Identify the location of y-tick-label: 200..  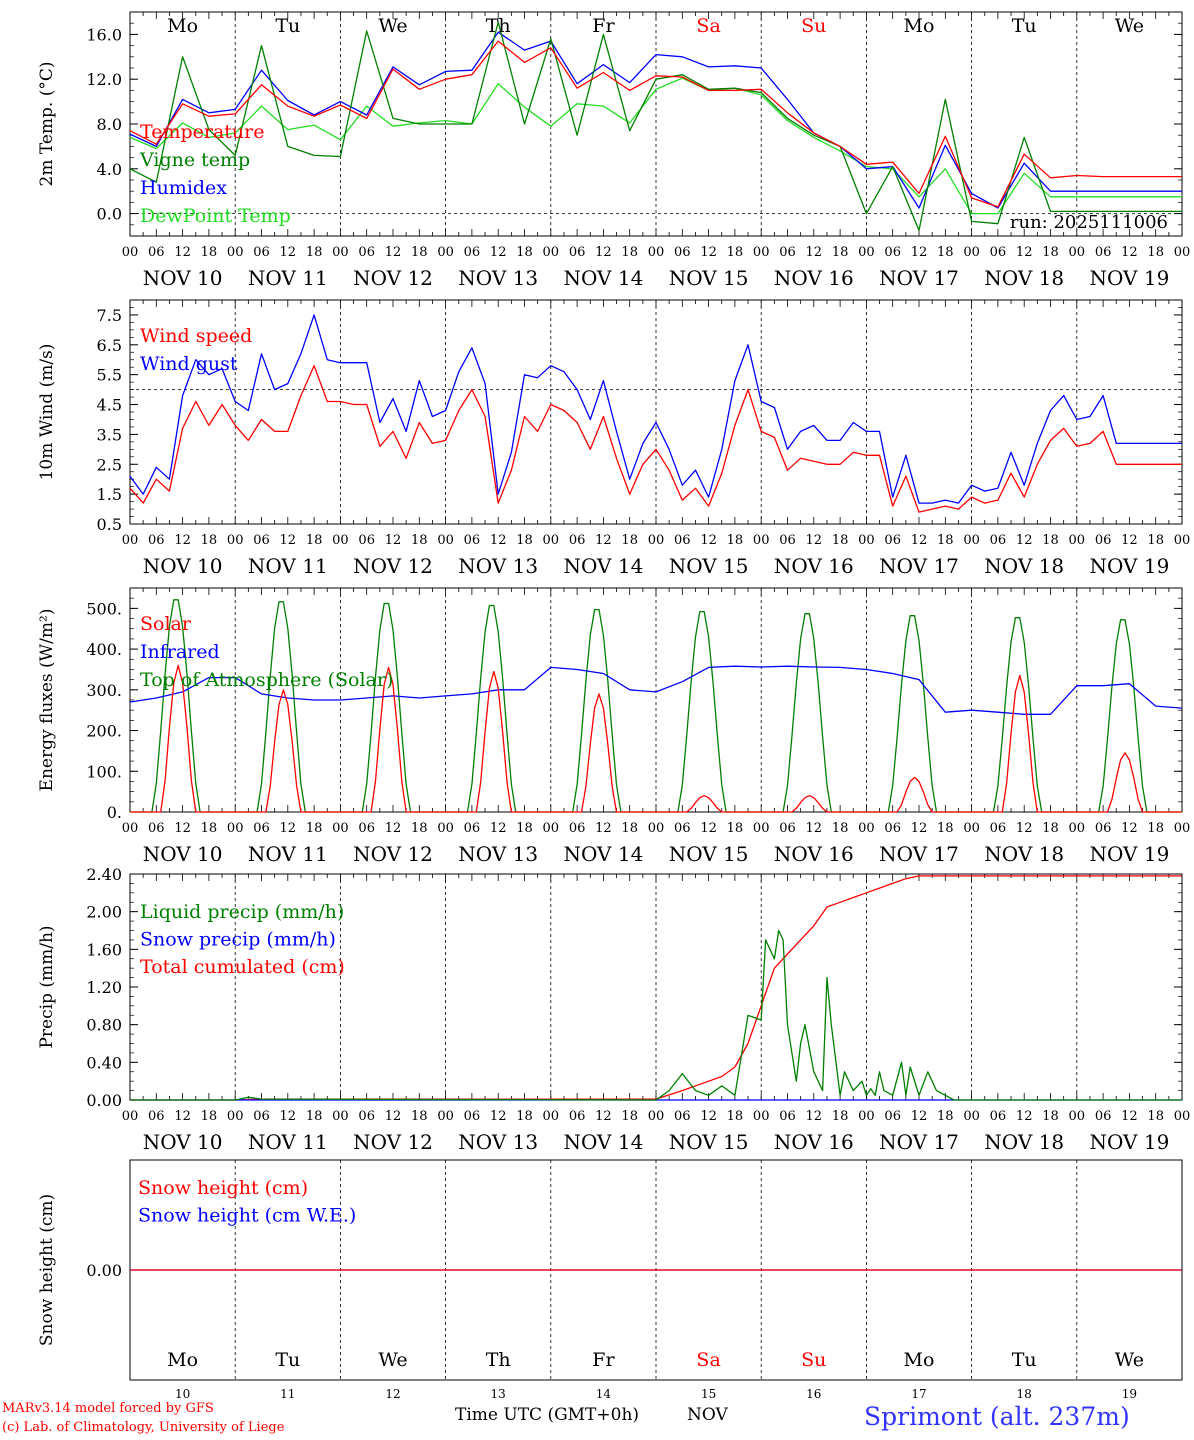
(104, 731).